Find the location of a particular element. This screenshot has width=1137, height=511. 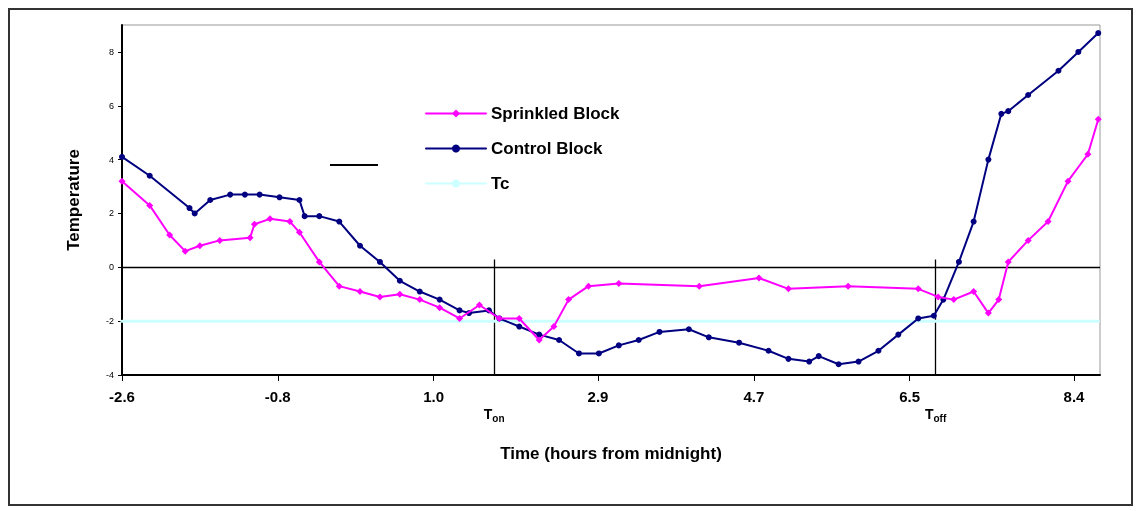

x-tick-label: 6.5 is located at coordinates (910, 396).